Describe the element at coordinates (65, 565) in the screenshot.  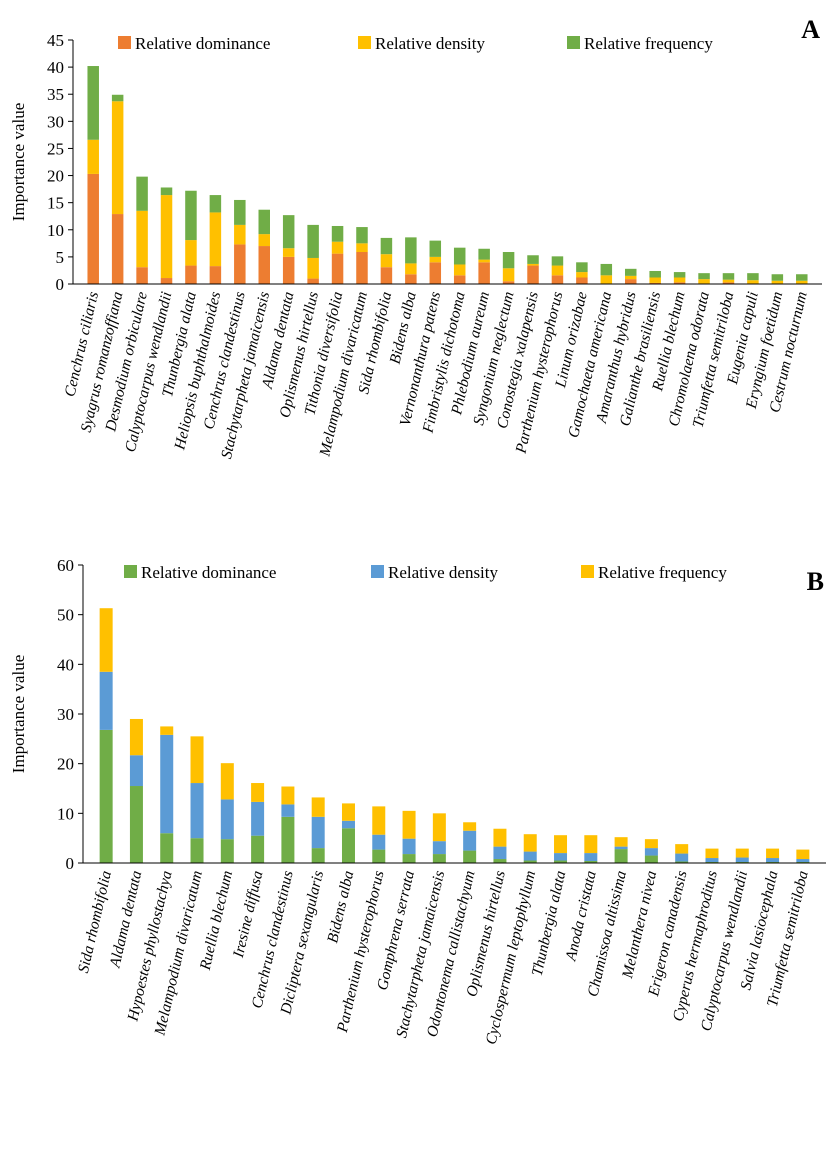
I see `y-tick-label: 60` at that location.